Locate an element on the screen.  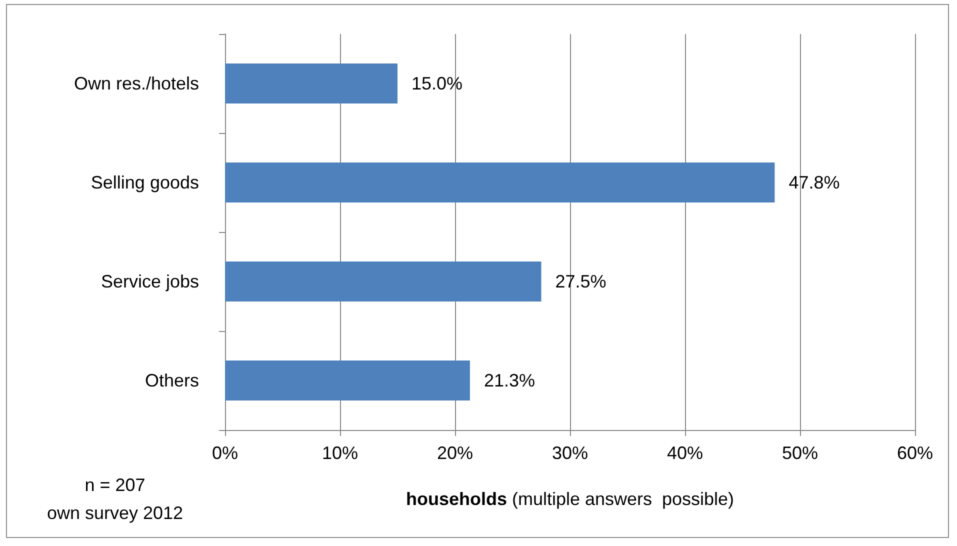
data-label: 21.3% is located at coordinates (509, 380).